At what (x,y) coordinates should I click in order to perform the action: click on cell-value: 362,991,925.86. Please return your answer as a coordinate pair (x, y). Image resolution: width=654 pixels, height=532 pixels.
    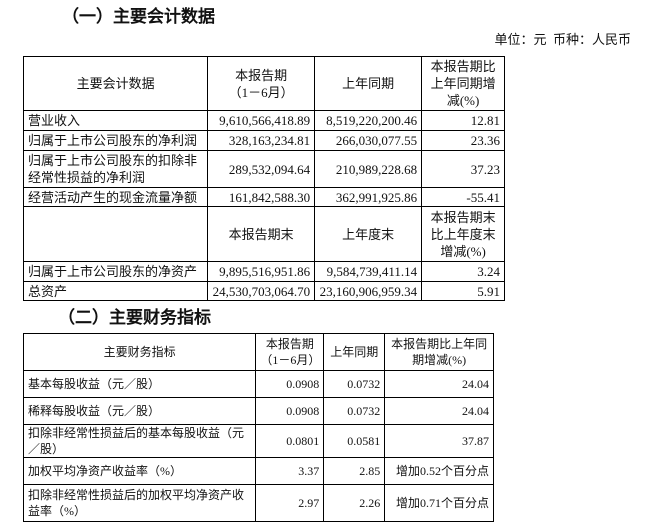
    Looking at the image, I should click on (368, 197).